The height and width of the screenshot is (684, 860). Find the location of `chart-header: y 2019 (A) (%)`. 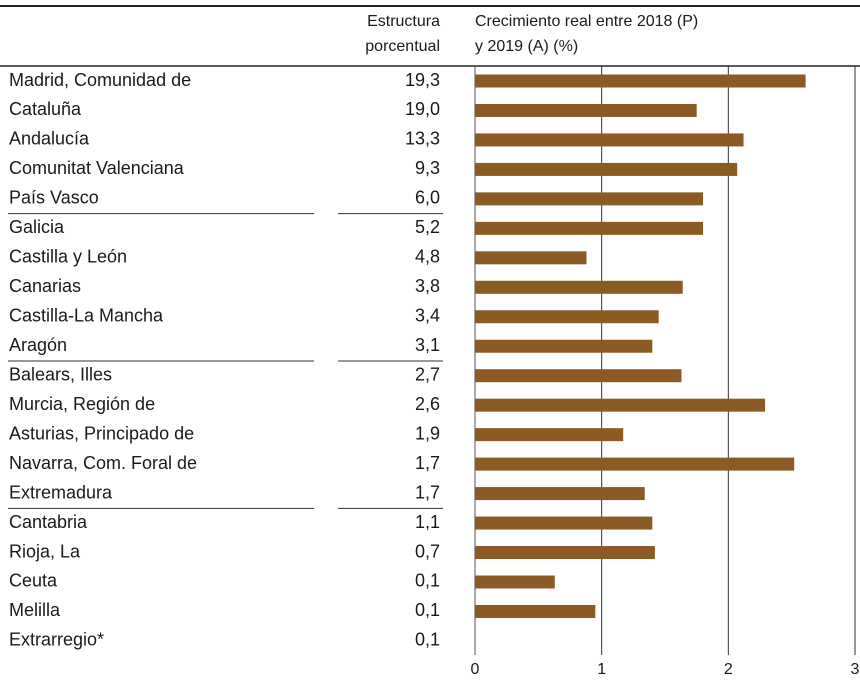

chart-header: y 2019 (A) (%) is located at coordinates (526, 46).